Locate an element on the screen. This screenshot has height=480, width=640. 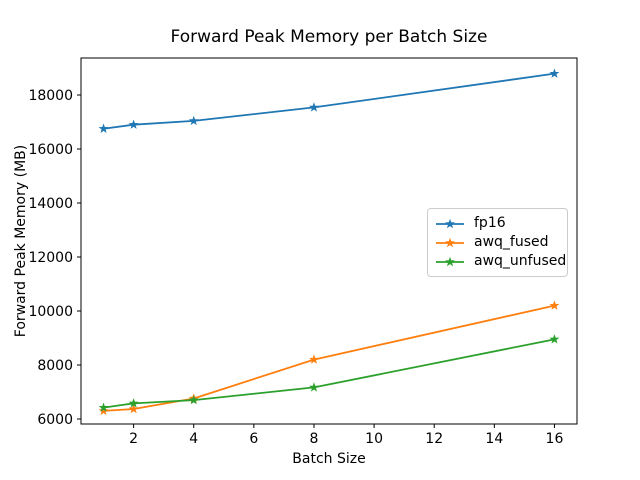
series-line-awq_unfused is located at coordinates (329, 373).